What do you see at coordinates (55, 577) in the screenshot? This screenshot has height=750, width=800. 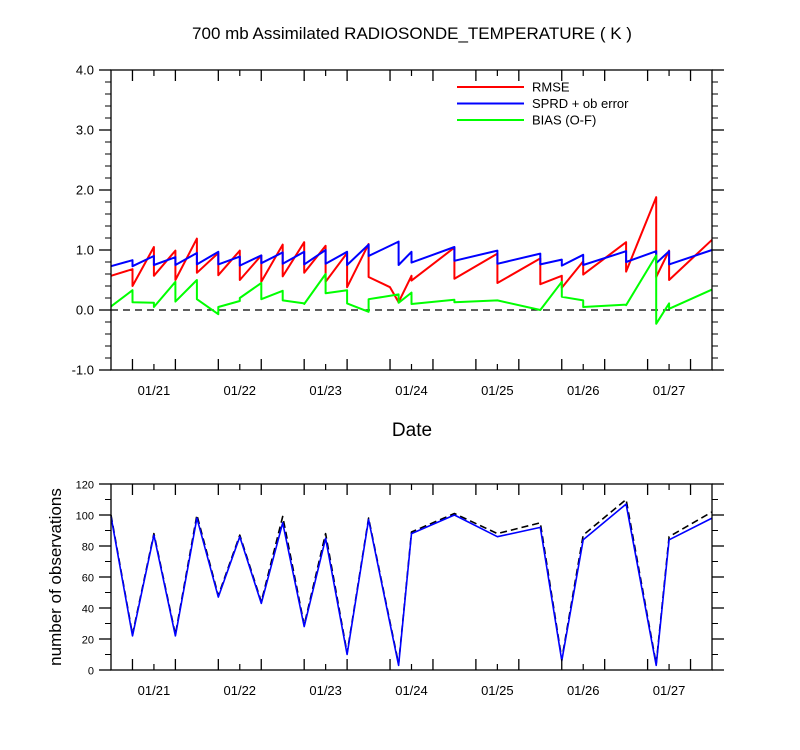 I see `y-axis-title: number of observations` at bounding box center [55, 577].